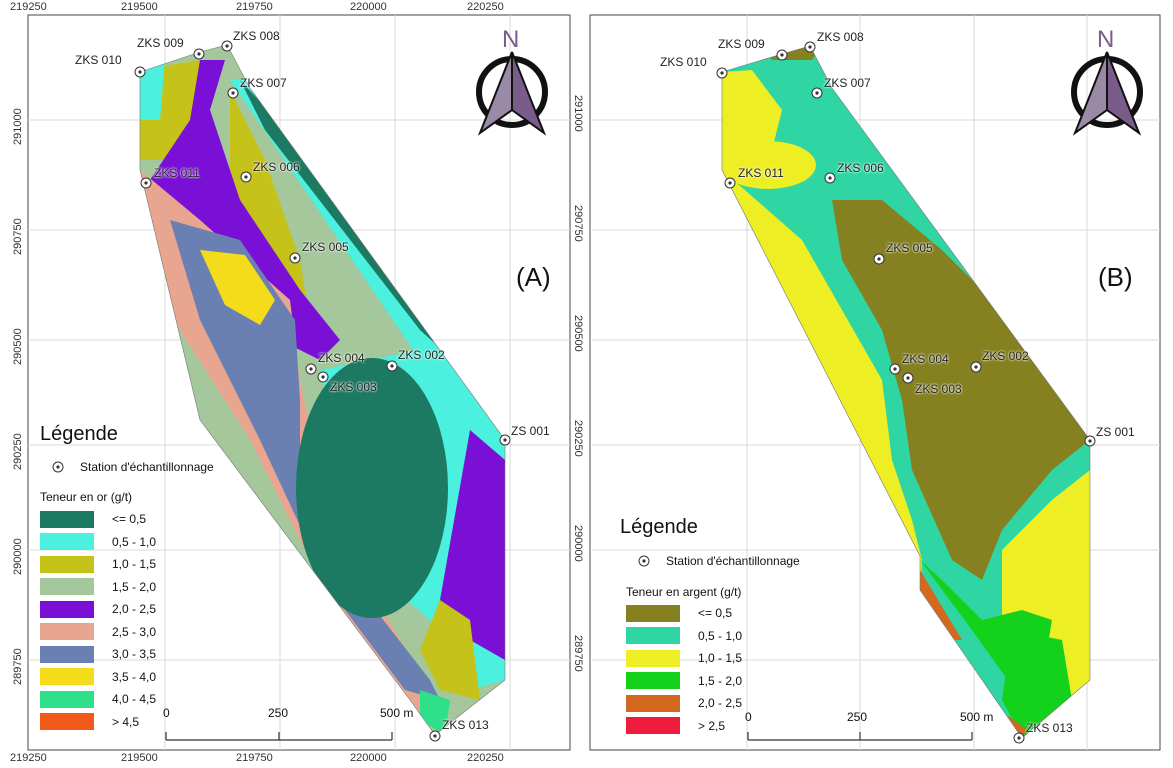 Image resolution: width=1173 pixels, height=768 pixels. I want to click on legend-class-row: 4,0 - 4,5, so click(98, 699).